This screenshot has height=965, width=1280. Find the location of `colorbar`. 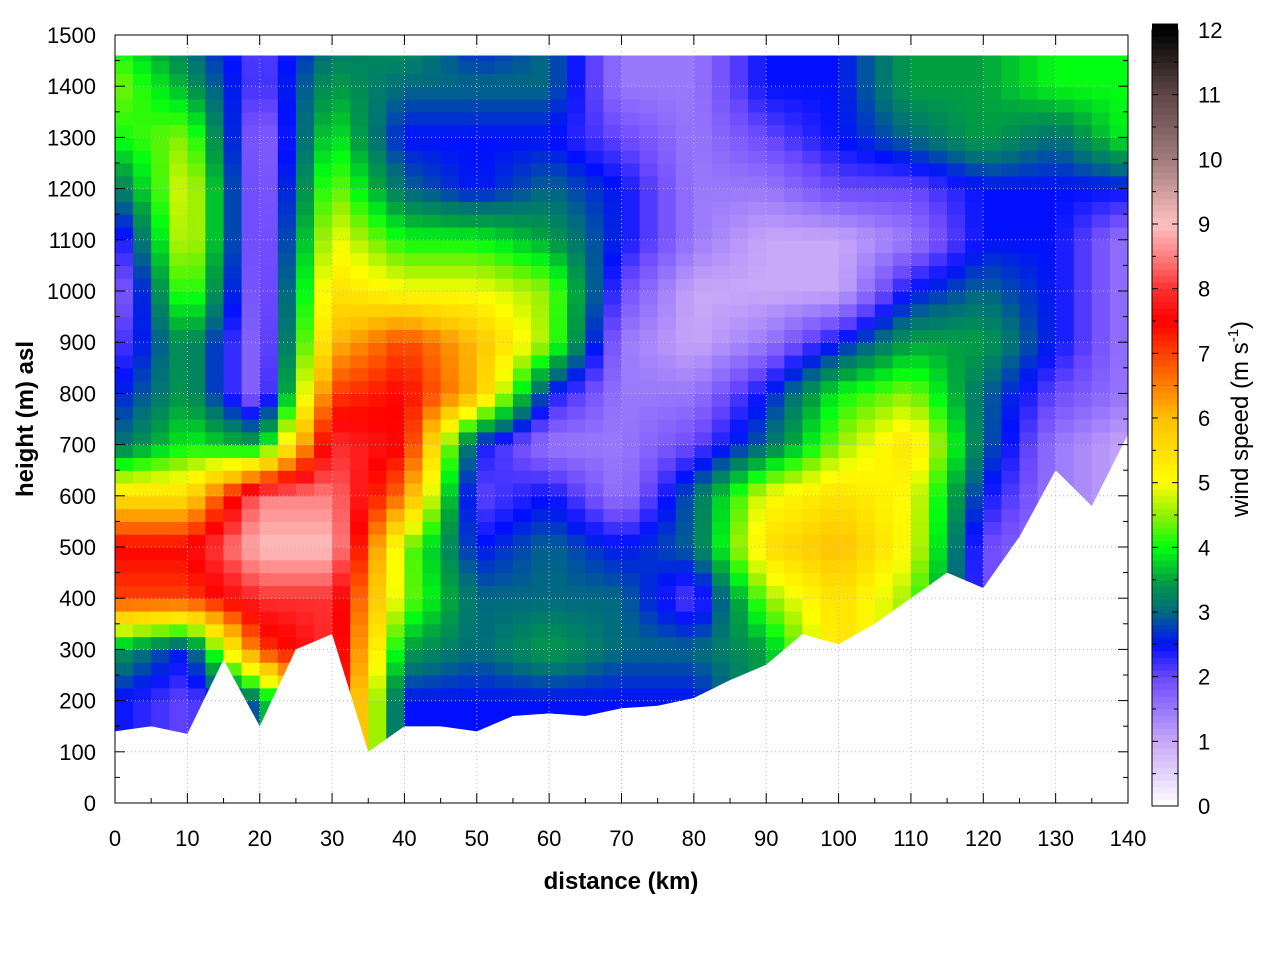

colorbar is located at coordinates (1165, 415).